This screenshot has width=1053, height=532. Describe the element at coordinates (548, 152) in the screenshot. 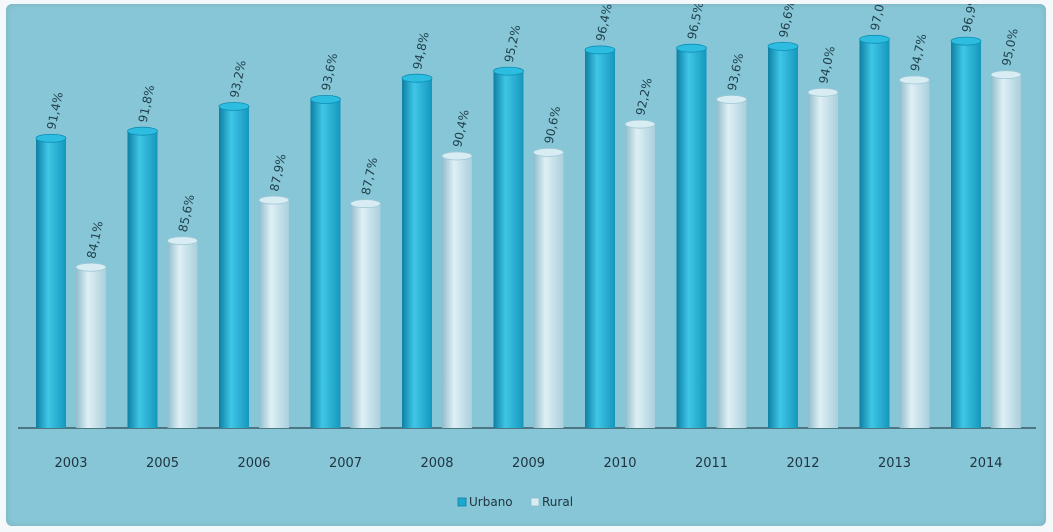

I see `bar-cap-rural-2009` at that location.